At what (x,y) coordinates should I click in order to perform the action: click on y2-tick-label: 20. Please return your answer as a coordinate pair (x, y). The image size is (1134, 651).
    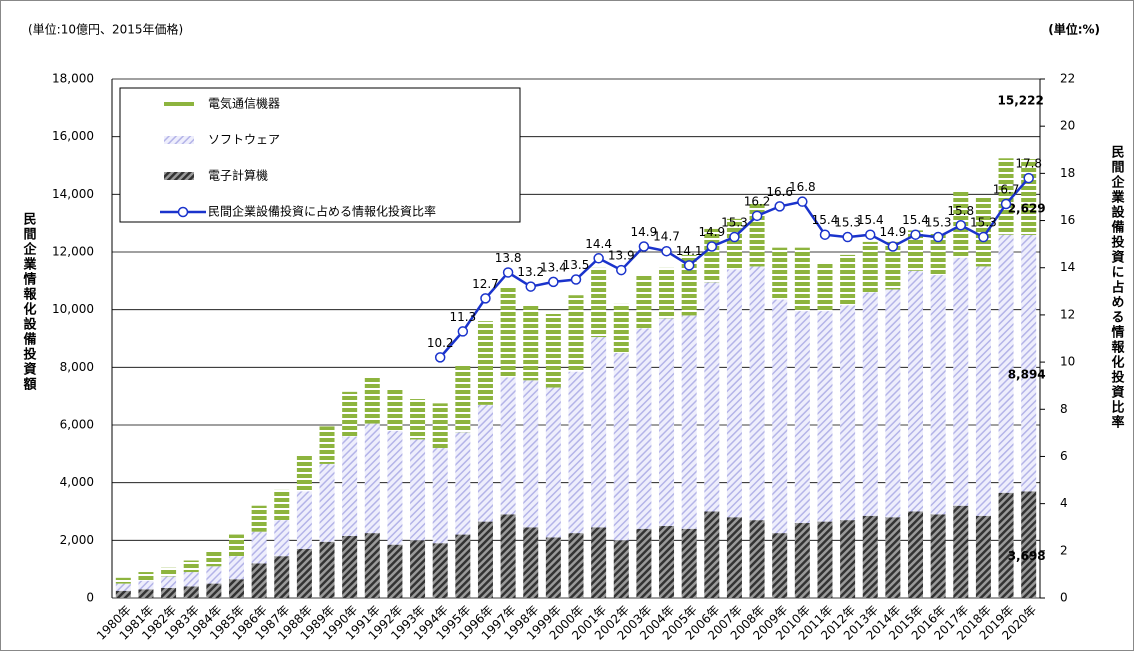
    Looking at the image, I should click on (1067, 126).